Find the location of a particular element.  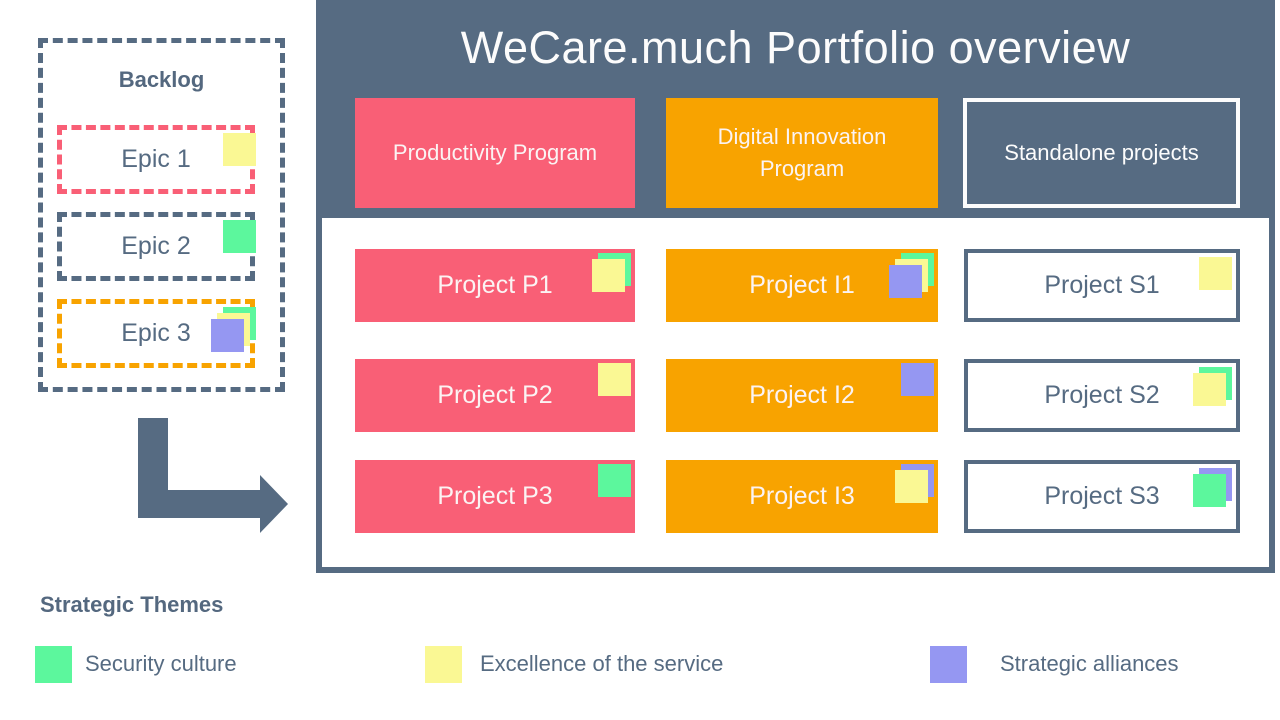

project-card-i2: Project I2 is located at coordinates (802, 395).